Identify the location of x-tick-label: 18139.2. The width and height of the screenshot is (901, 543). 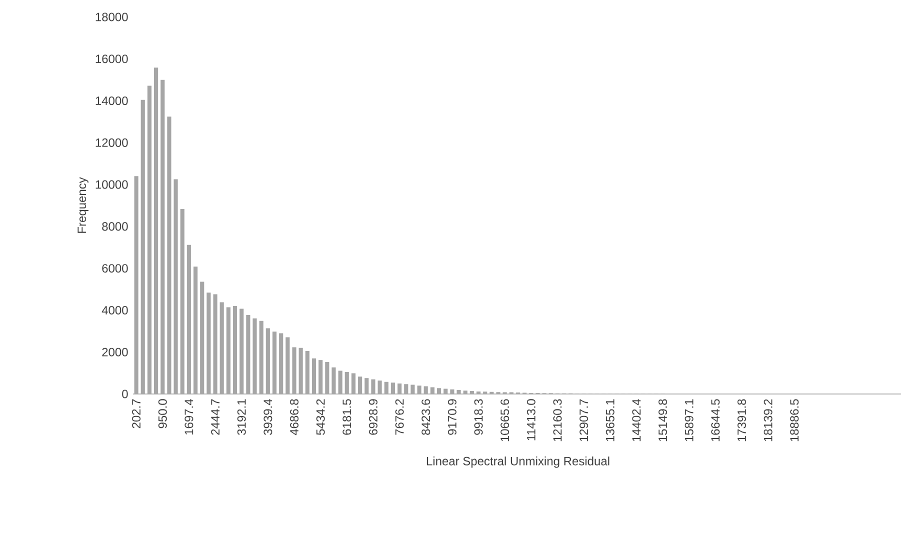
(768, 420).